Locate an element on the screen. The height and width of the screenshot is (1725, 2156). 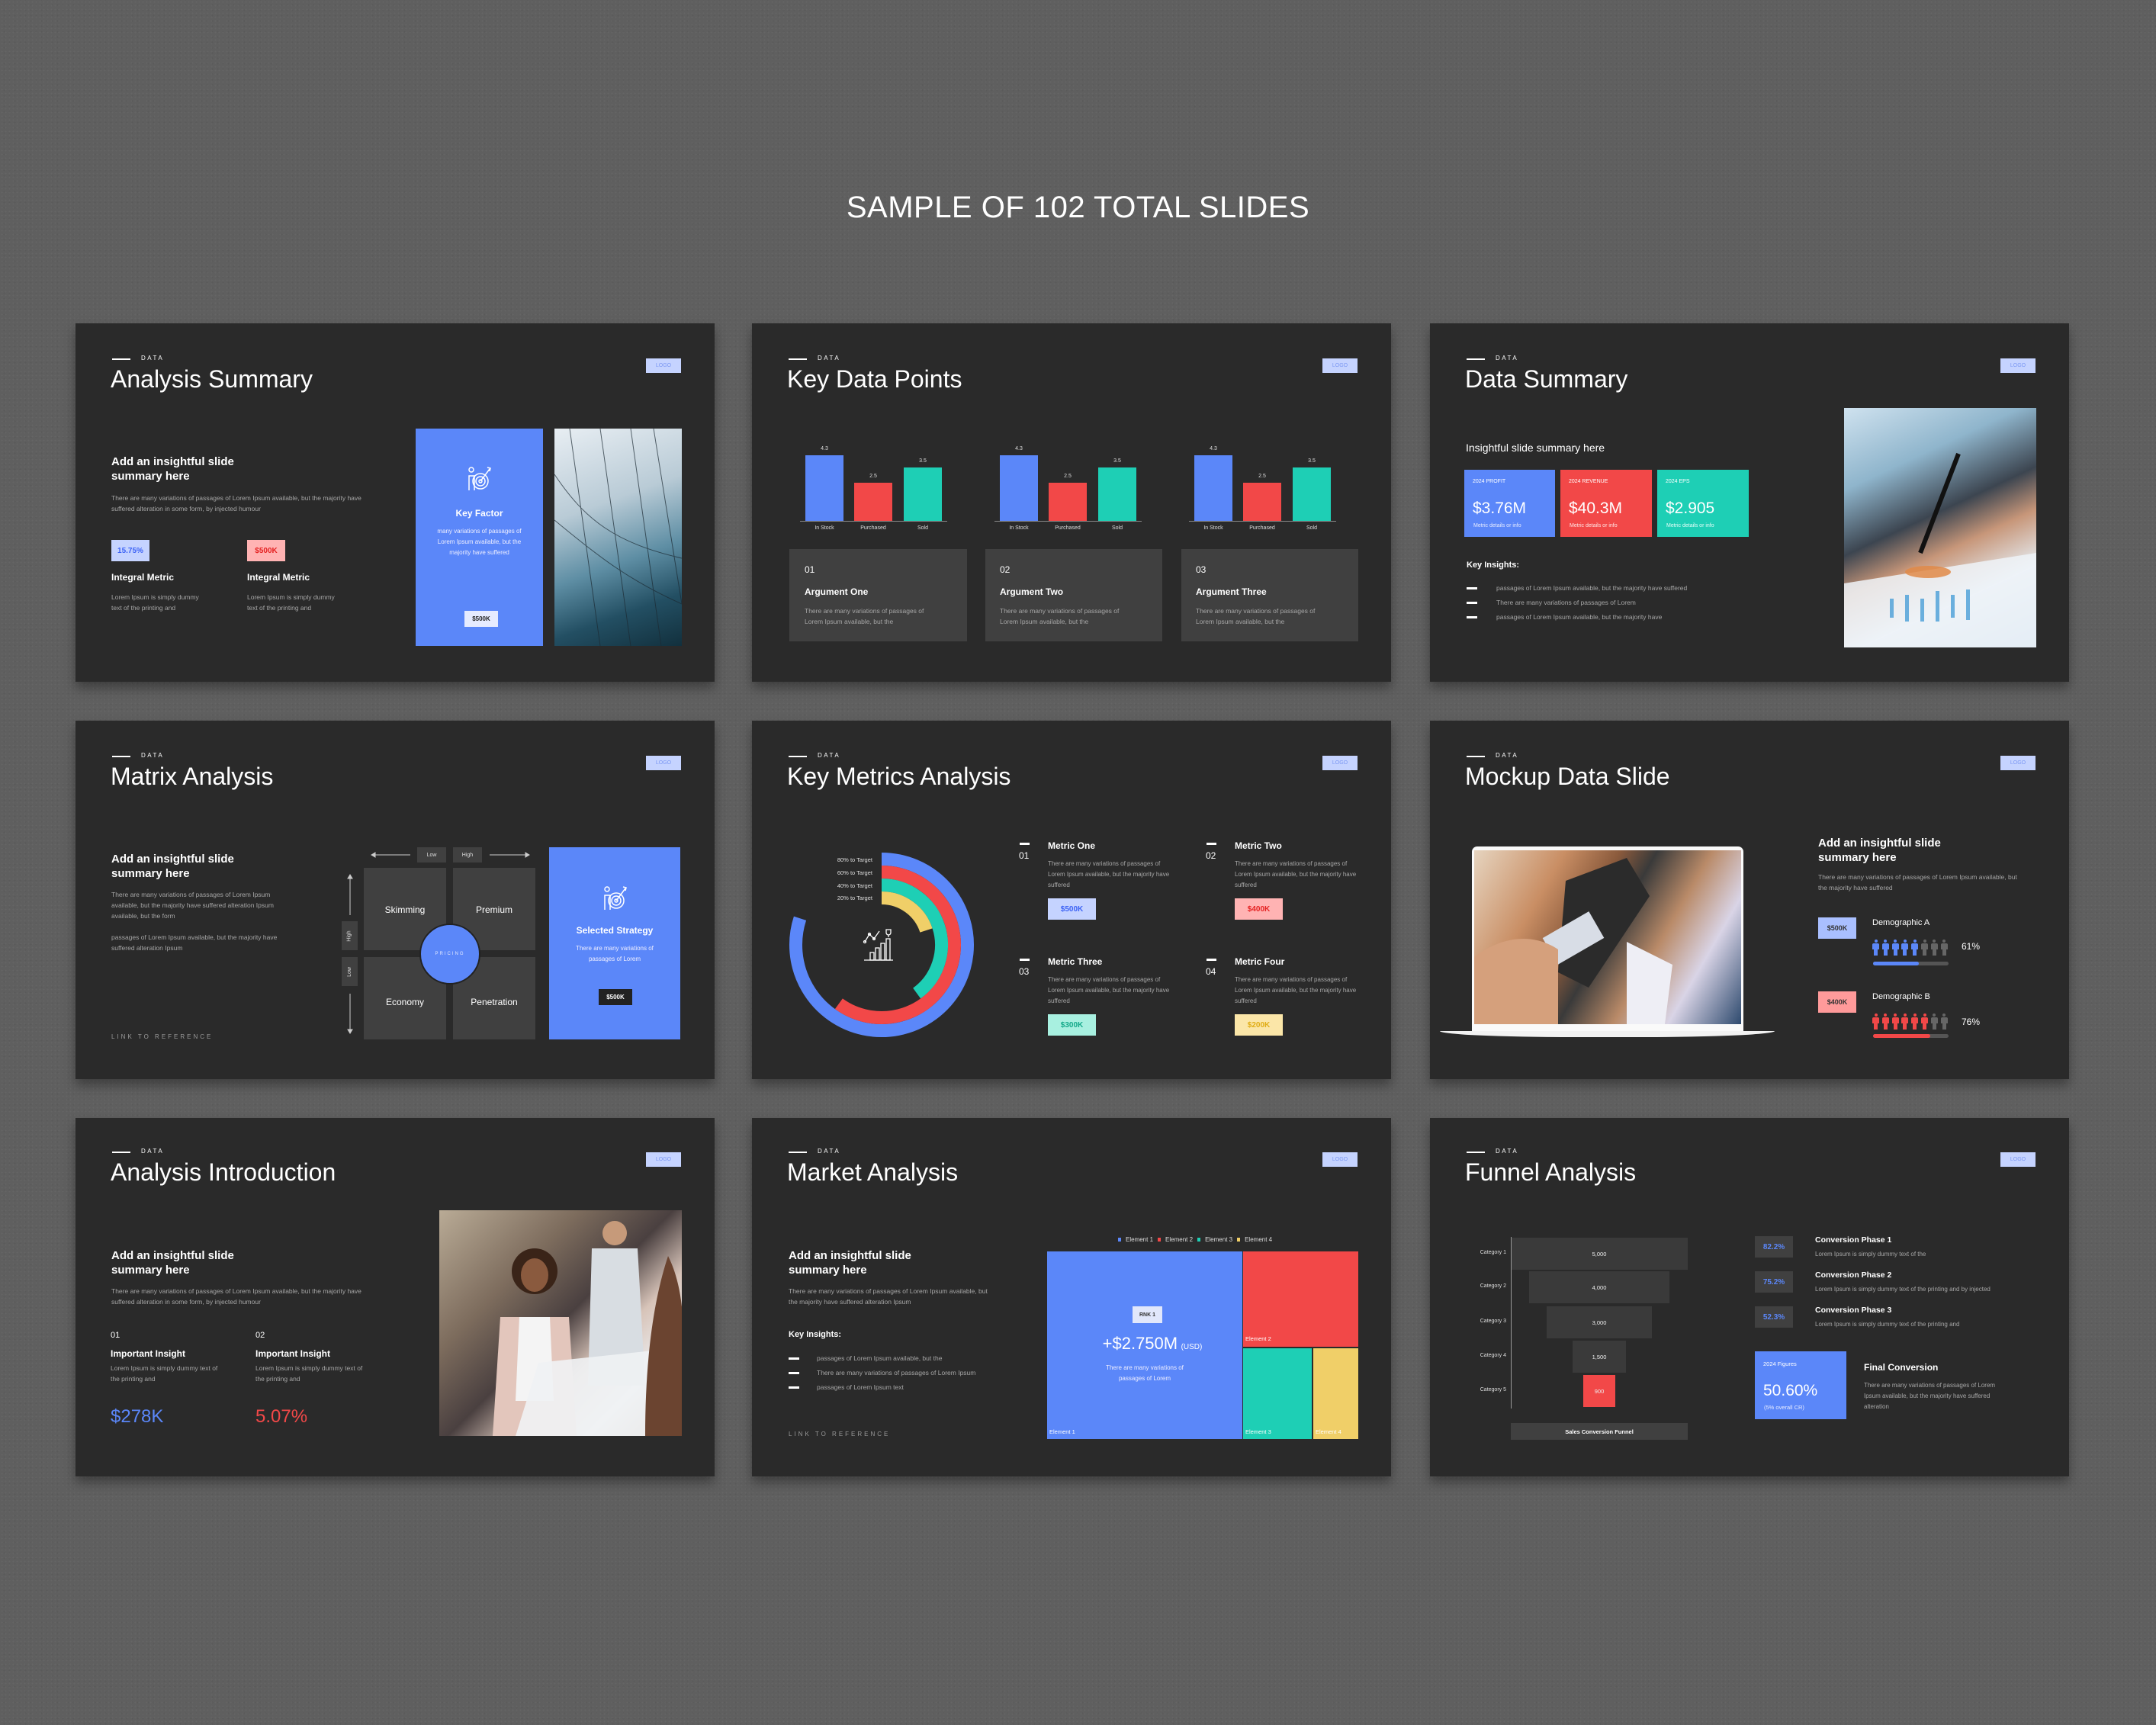
radial-label: 20% to Target is located at coordinates (854, 898).